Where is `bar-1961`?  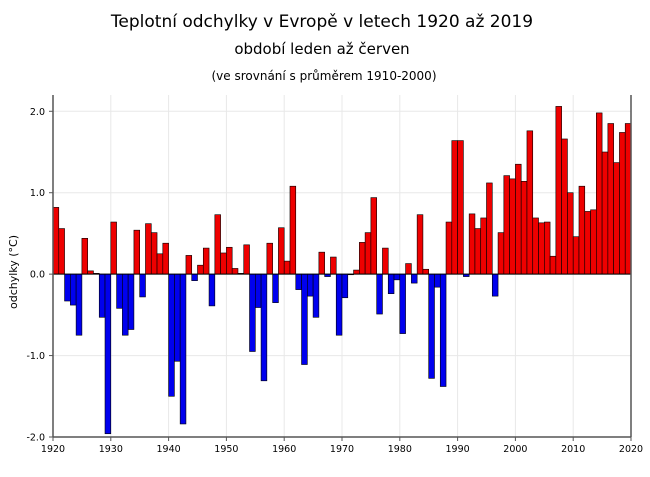 bar-1961 is located at coordinates (293, 230).